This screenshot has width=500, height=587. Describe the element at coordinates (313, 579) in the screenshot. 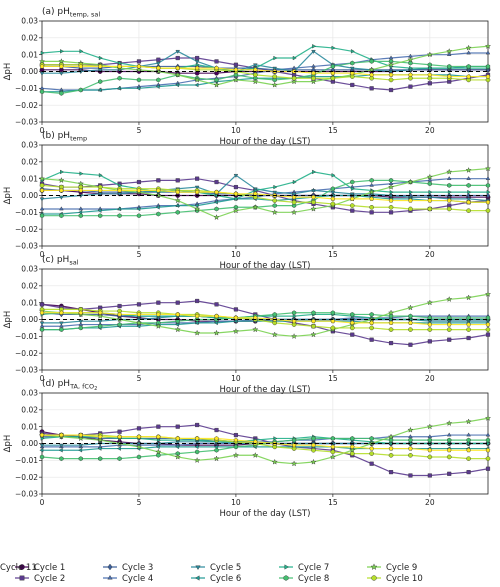

I see `legend-label: Cycle 8` at that location.